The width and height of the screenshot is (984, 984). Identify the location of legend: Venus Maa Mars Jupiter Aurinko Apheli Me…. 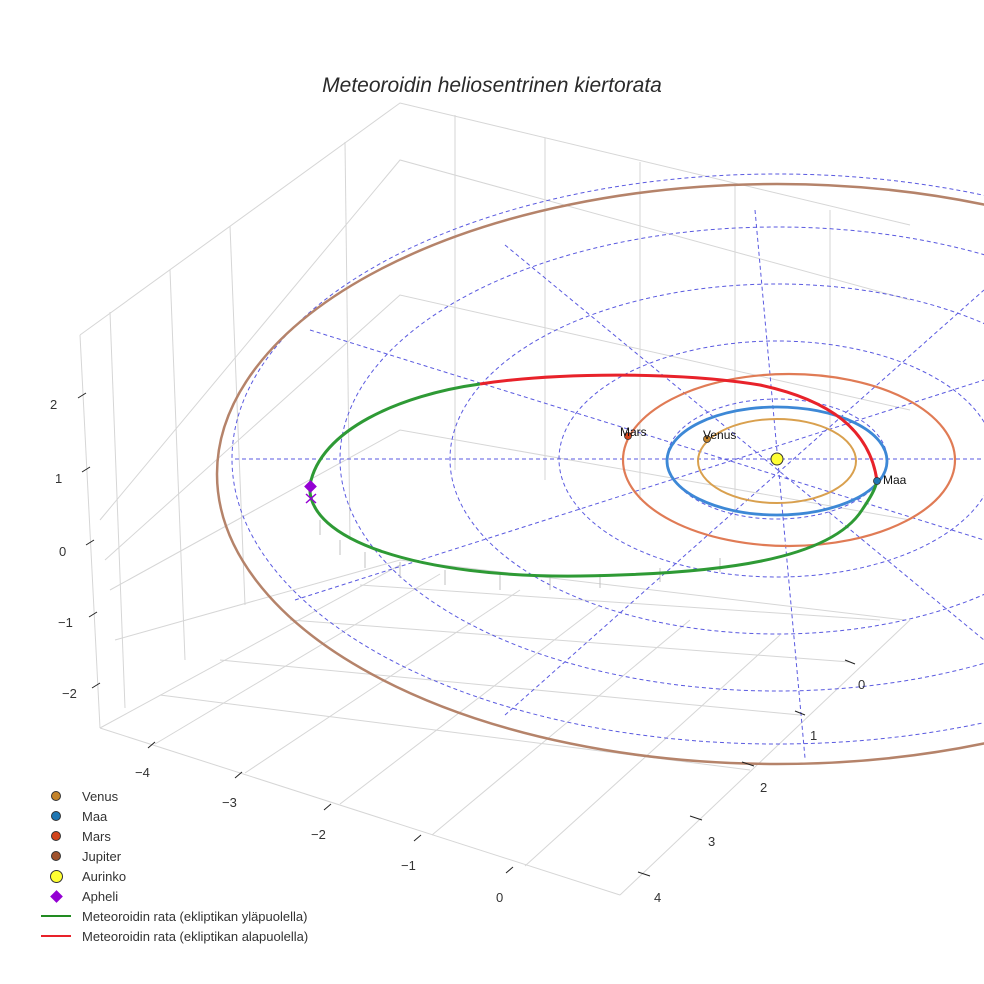
(173, 866).